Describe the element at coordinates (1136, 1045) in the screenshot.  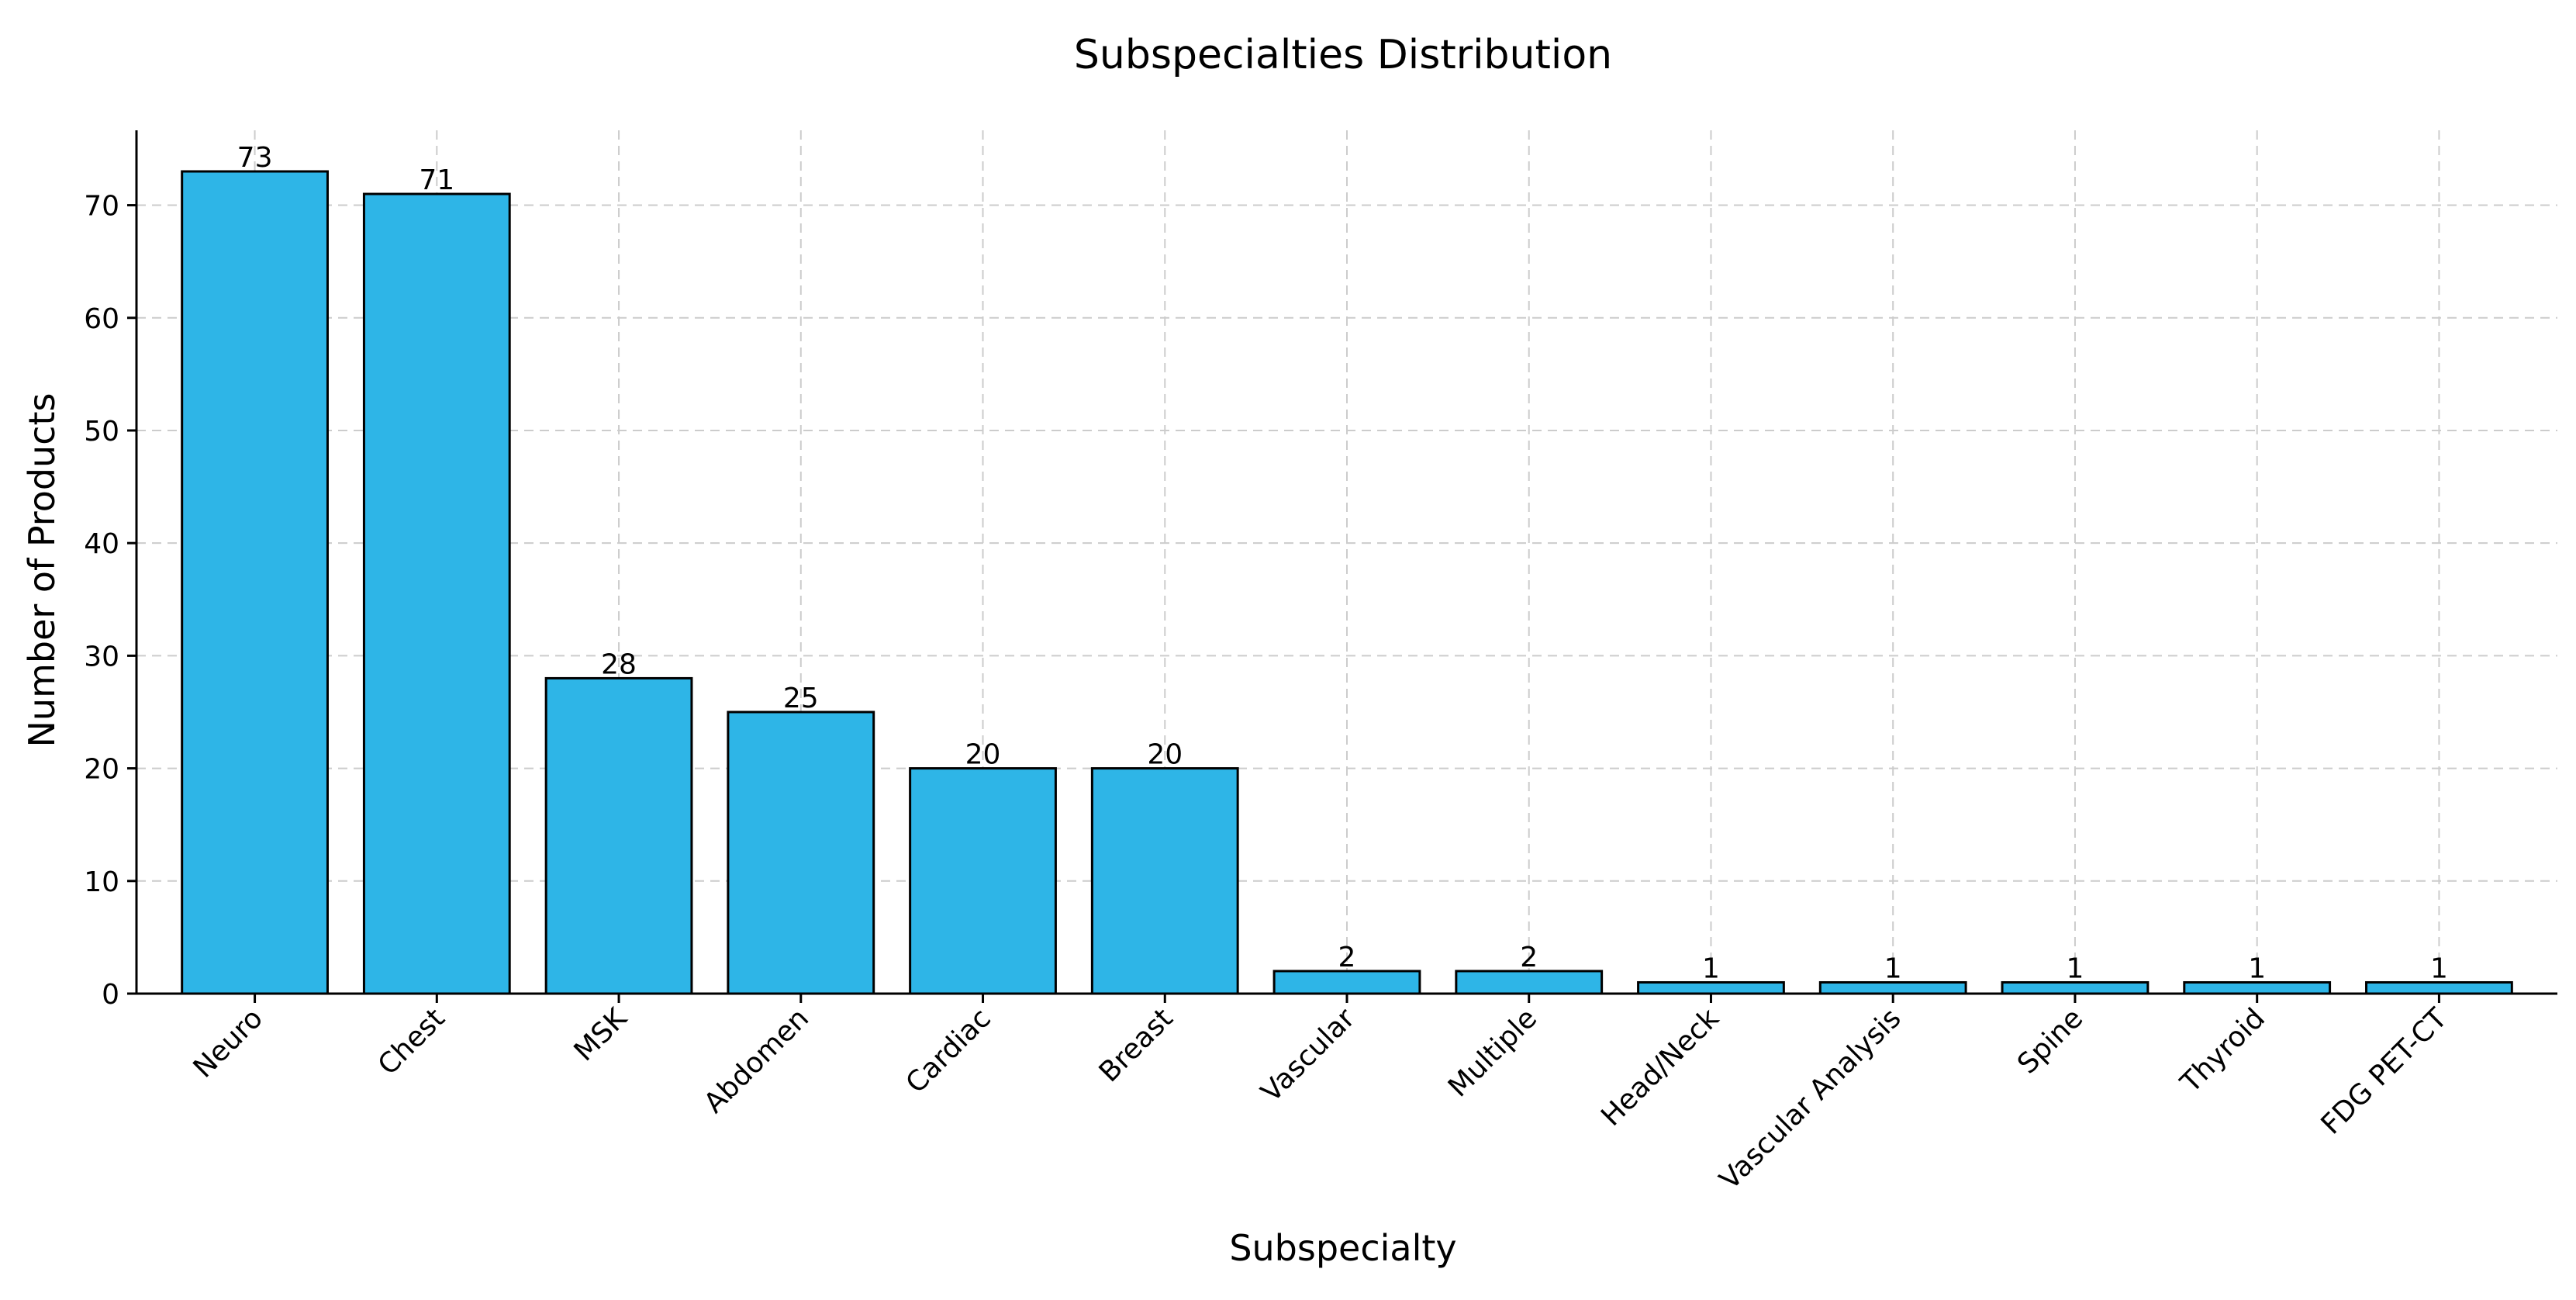
I see `x-tick-label: Breast` at that location.